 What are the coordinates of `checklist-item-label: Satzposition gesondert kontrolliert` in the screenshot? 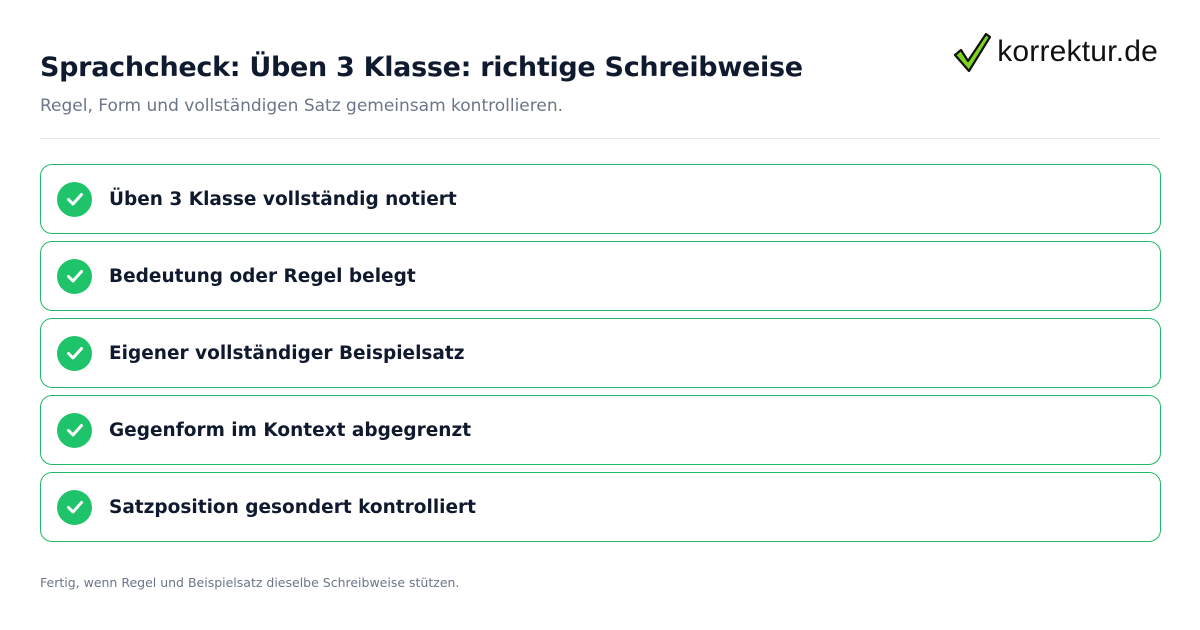 It's located at (293, 507).